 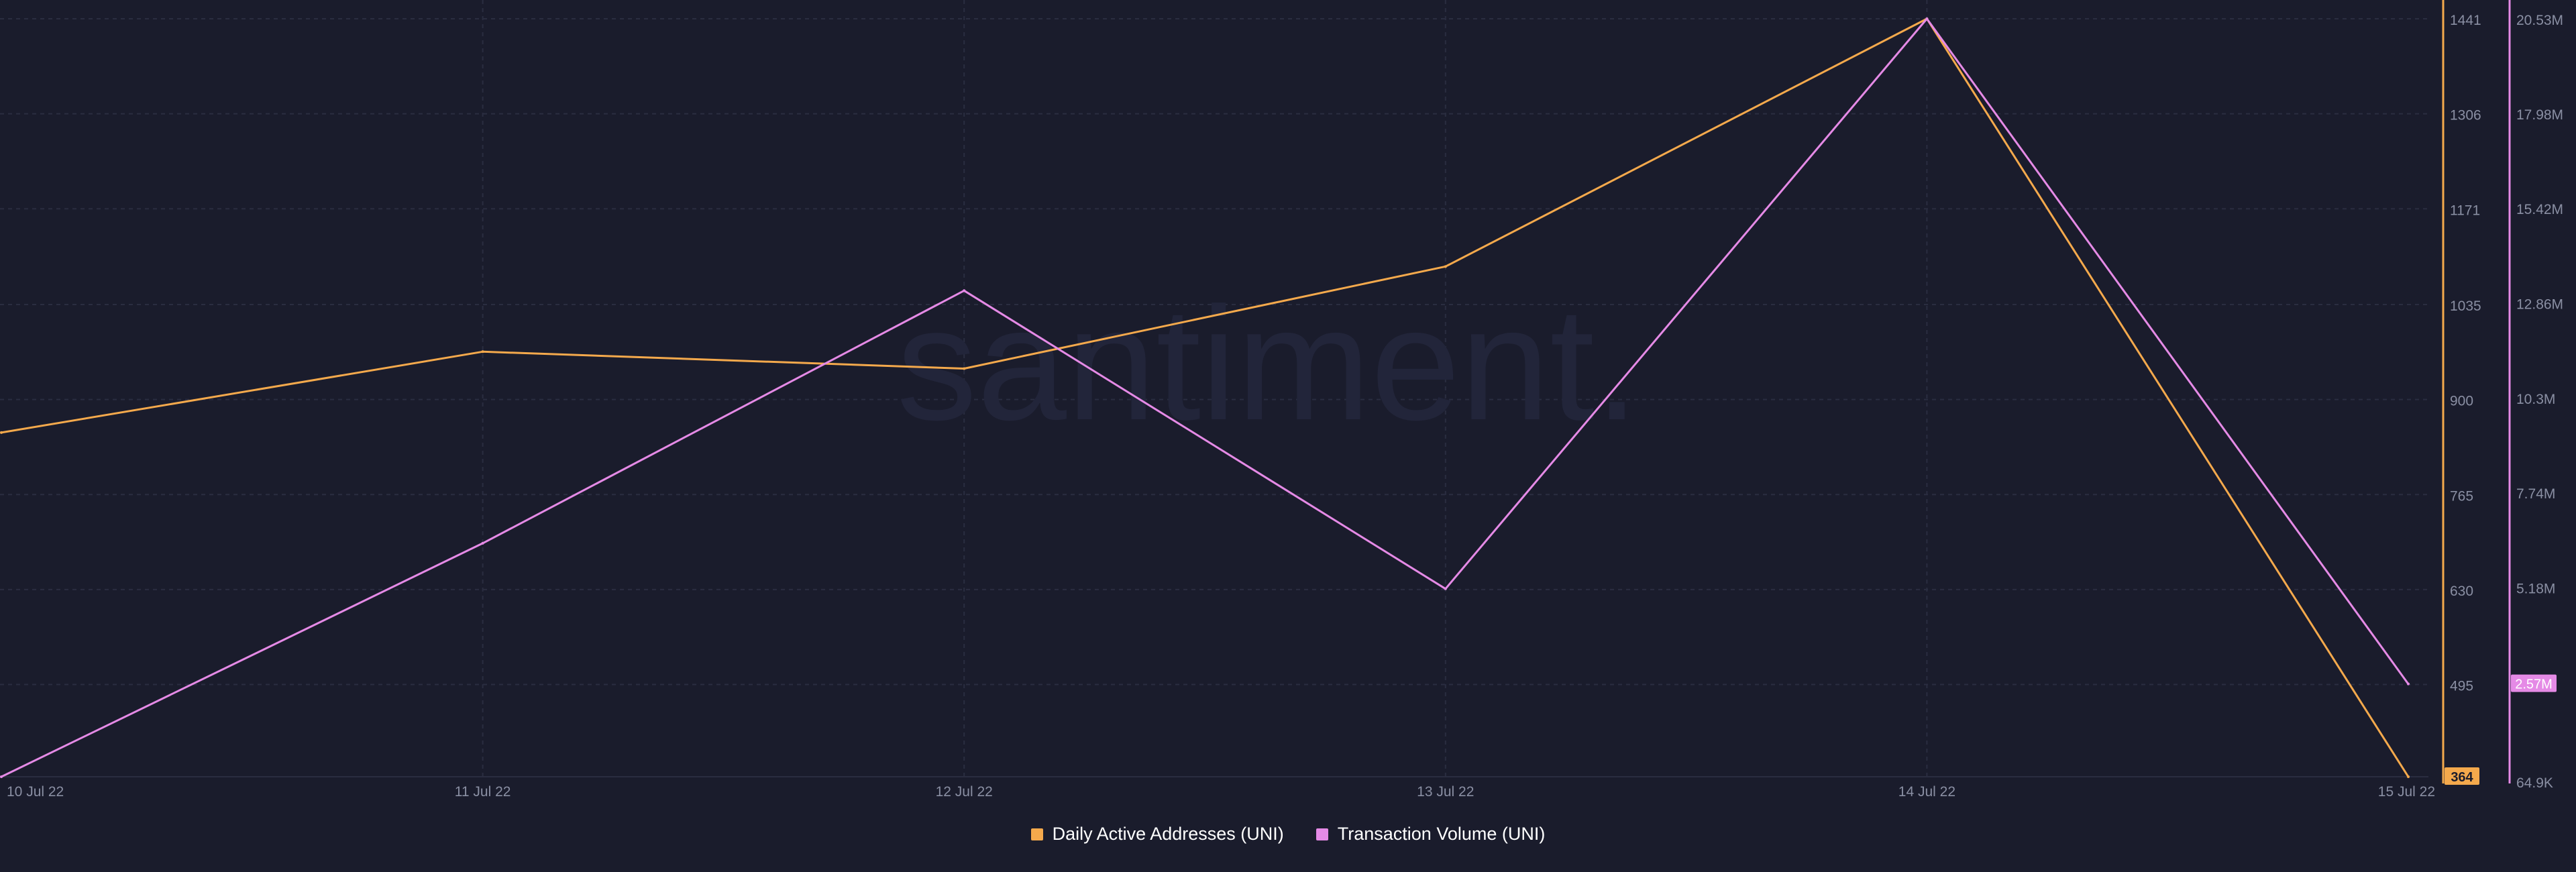 I want to click on legend-swatch-transaction-volume, so click(x=1322, y=834).